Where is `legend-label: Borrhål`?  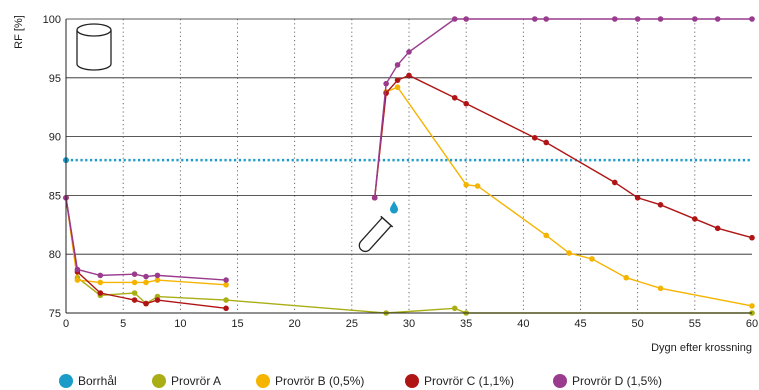 legend-label: Borrhål is located at coordinates (97, 381).